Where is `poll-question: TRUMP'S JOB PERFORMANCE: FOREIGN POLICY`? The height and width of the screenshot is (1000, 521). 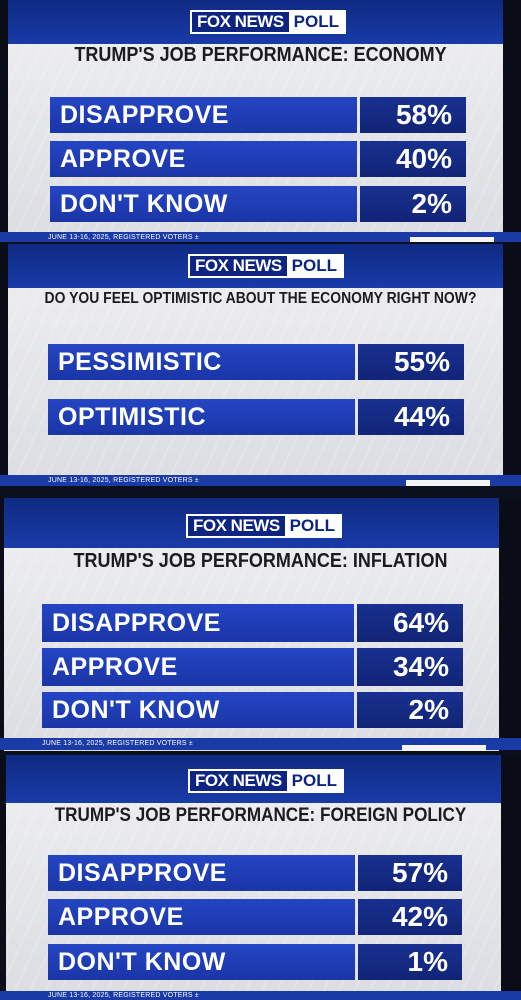 poll-question: TRUMP'S JOB PERFORMANCE: FOREIGN POLICY is located at coordinates (260, 815).